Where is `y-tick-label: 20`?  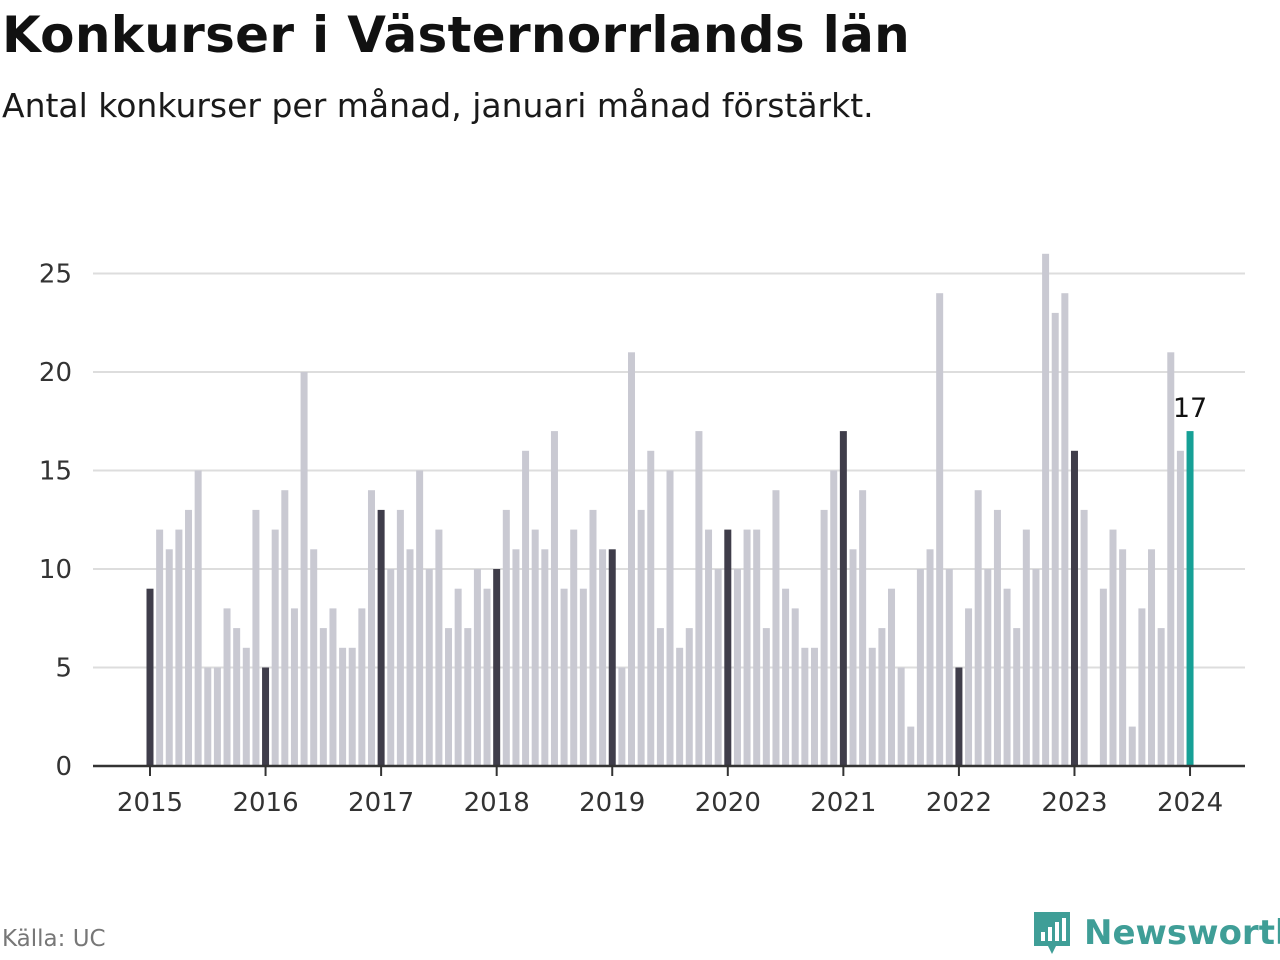
y-tick-label: 20 is located at coordinates (55, 373).